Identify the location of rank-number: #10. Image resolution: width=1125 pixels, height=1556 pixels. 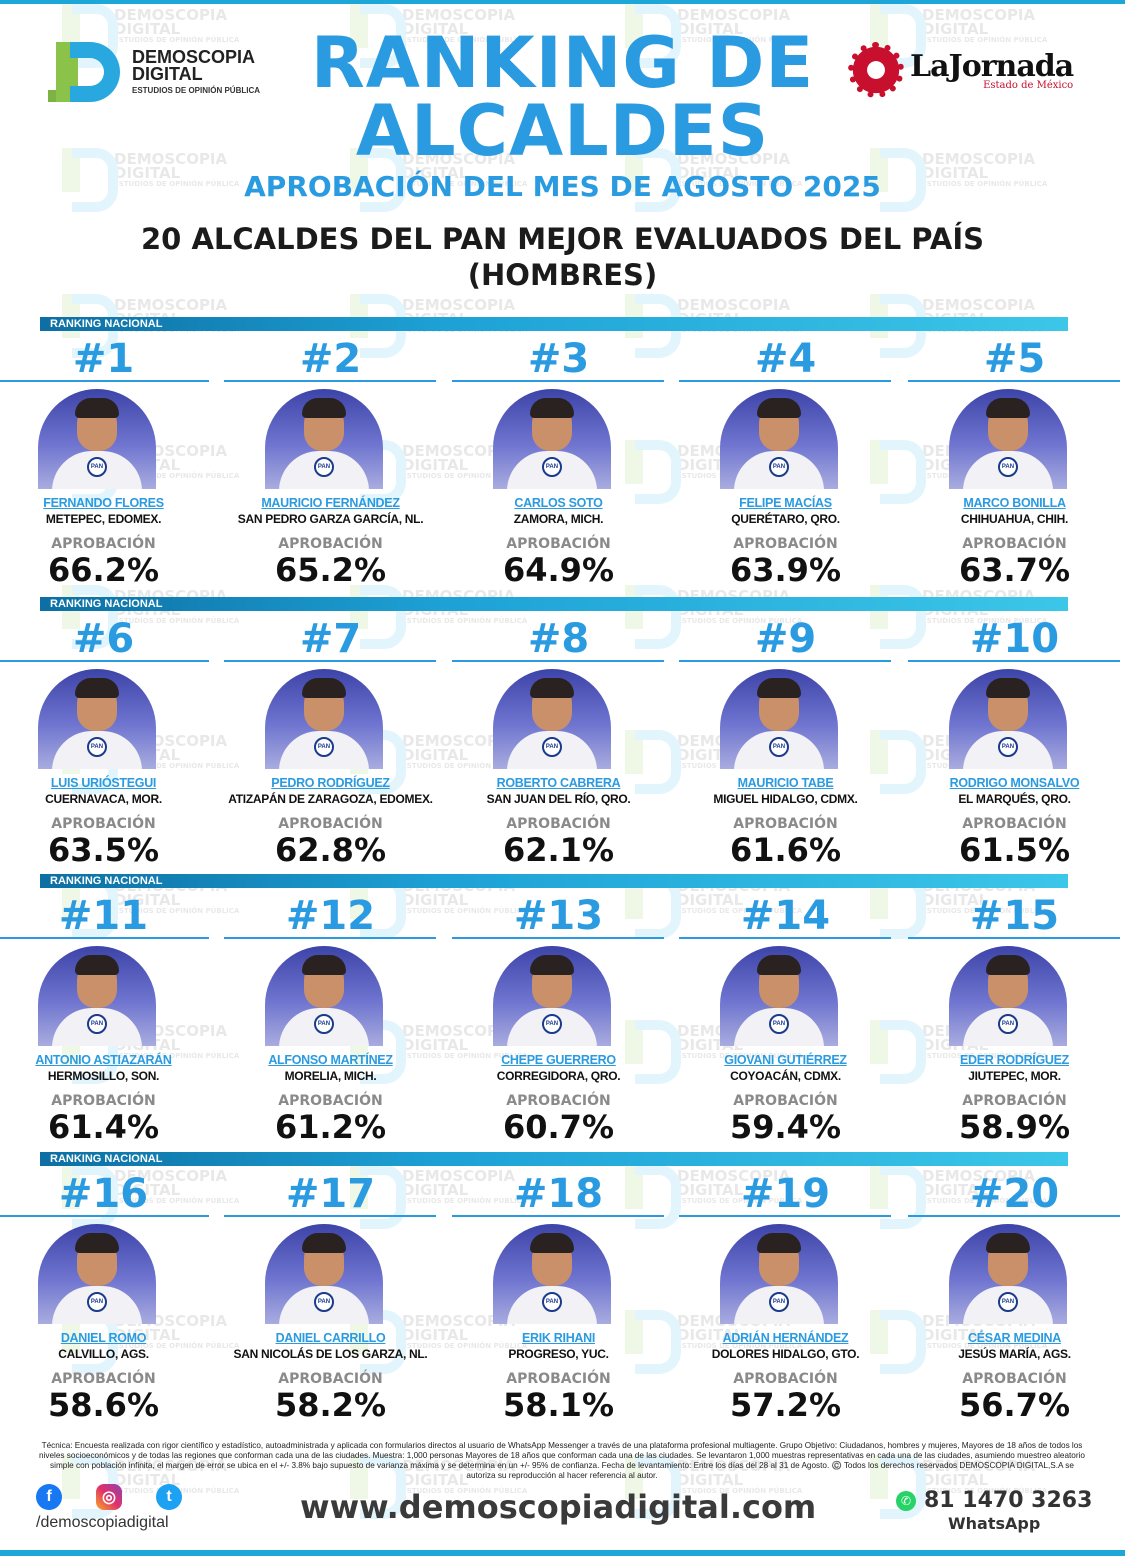
(1014, 639).